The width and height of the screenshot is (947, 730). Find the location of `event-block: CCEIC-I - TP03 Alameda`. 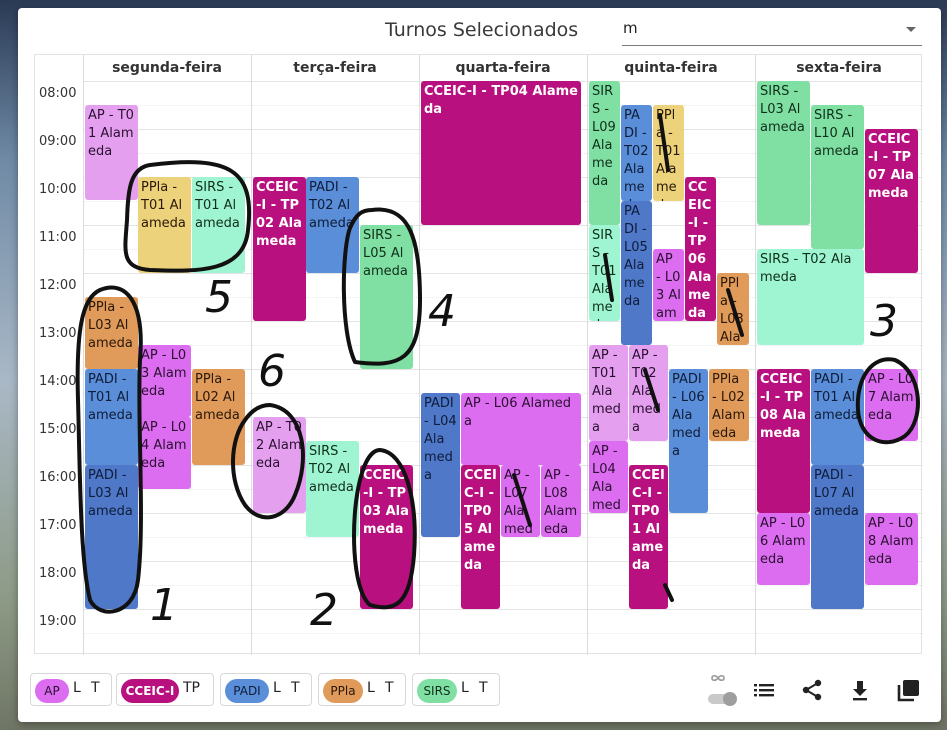

event-block: CCEIC-I - TP03 Alameda is located at coordinates (386, 537).